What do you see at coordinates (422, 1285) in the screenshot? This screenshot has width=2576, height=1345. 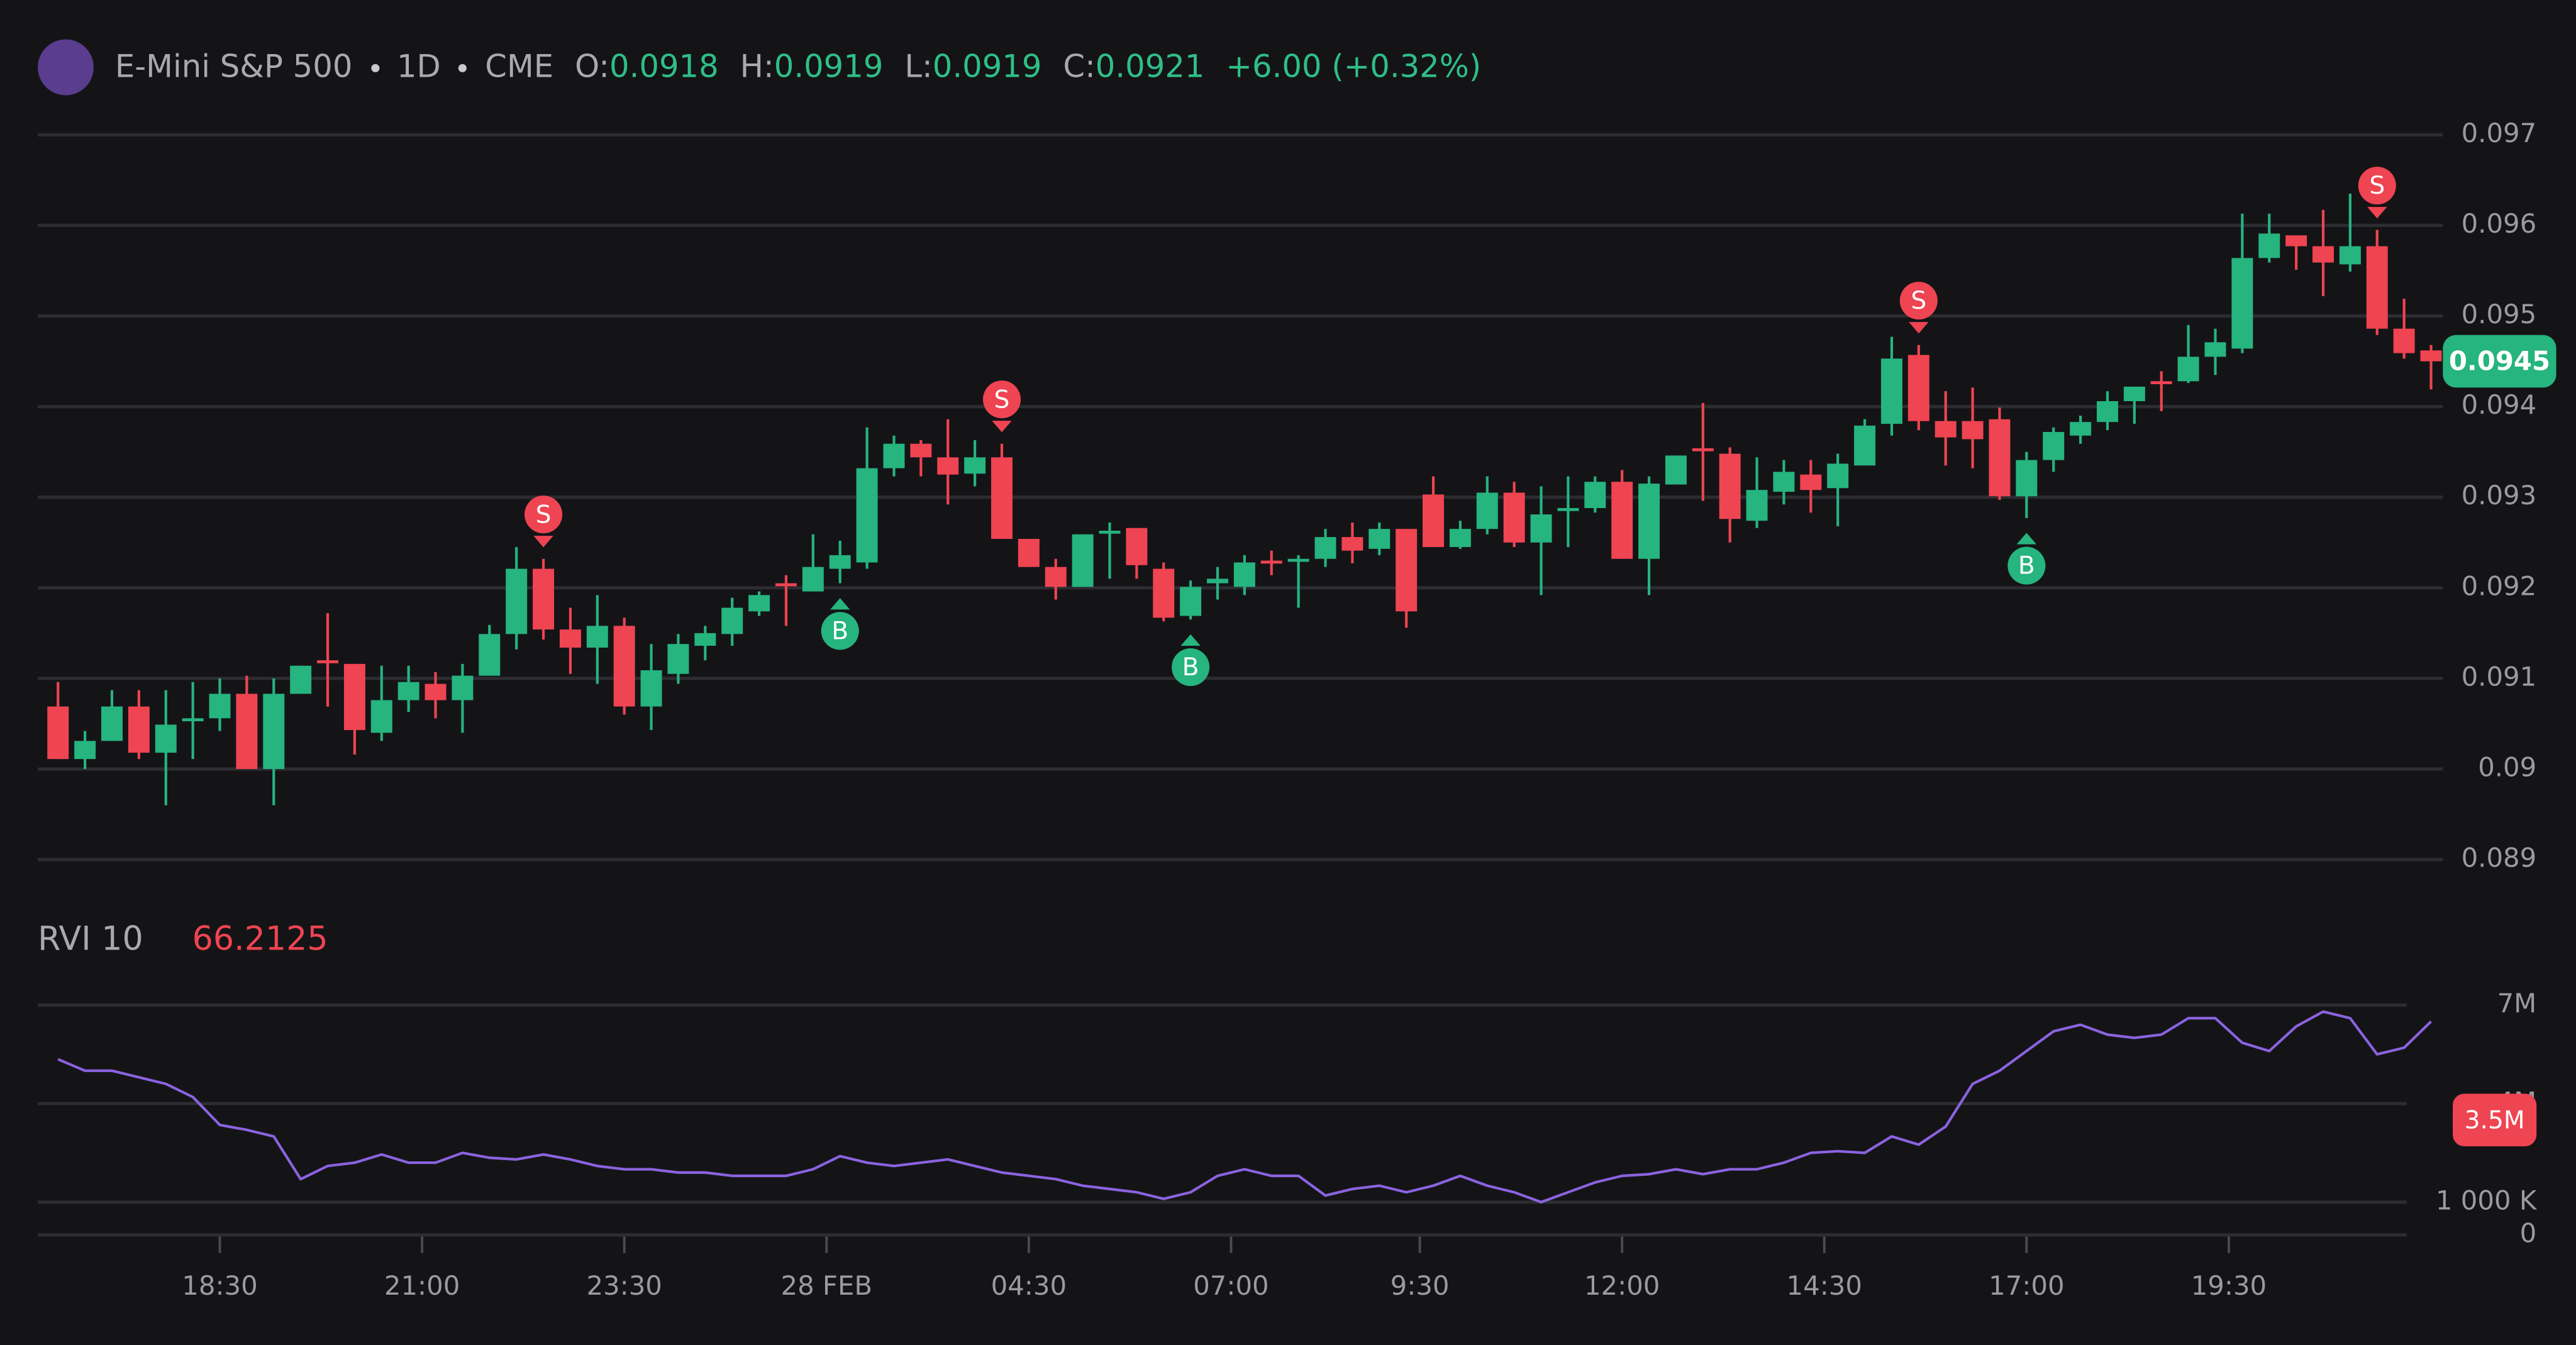 I see `x-tick-label: 21:00` at bounding box center [422, 1285].